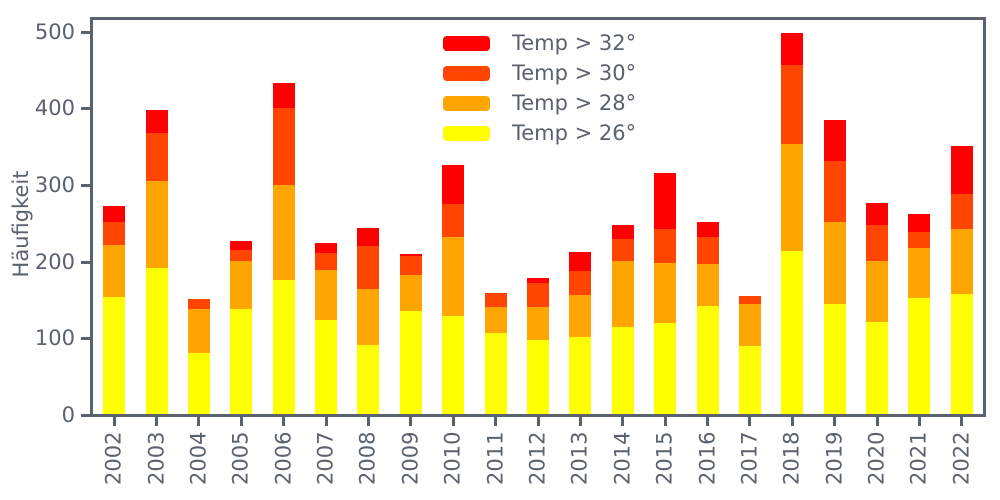  Describe the element at coordinates (622, 294) in the screenshot. I see `bar-2014-segment-28deg` at that location.